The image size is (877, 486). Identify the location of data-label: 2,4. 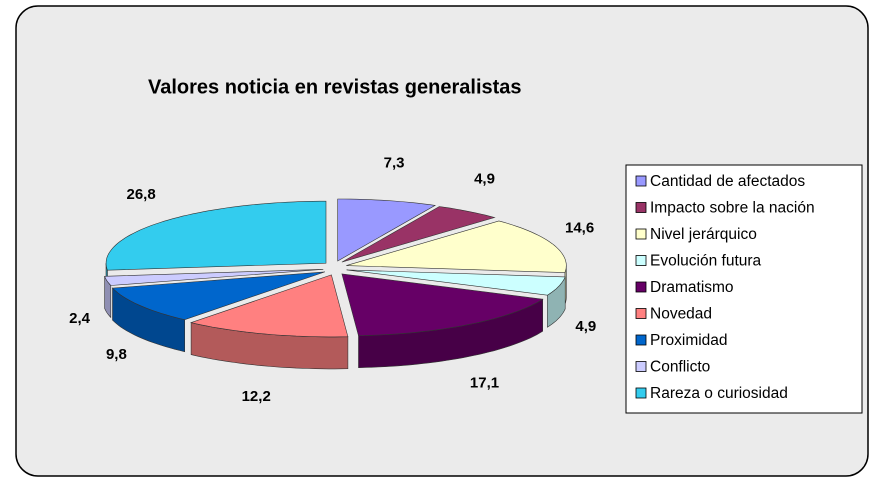
(80, 318).